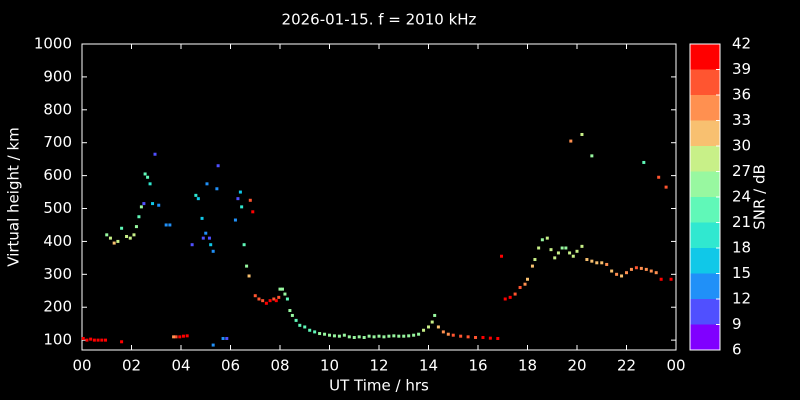 The height and width of the screenshot is (400, 800). Describe the element at coordinates (675, 366) in the screenshot. I see `x-tick-label: 00` at that location.